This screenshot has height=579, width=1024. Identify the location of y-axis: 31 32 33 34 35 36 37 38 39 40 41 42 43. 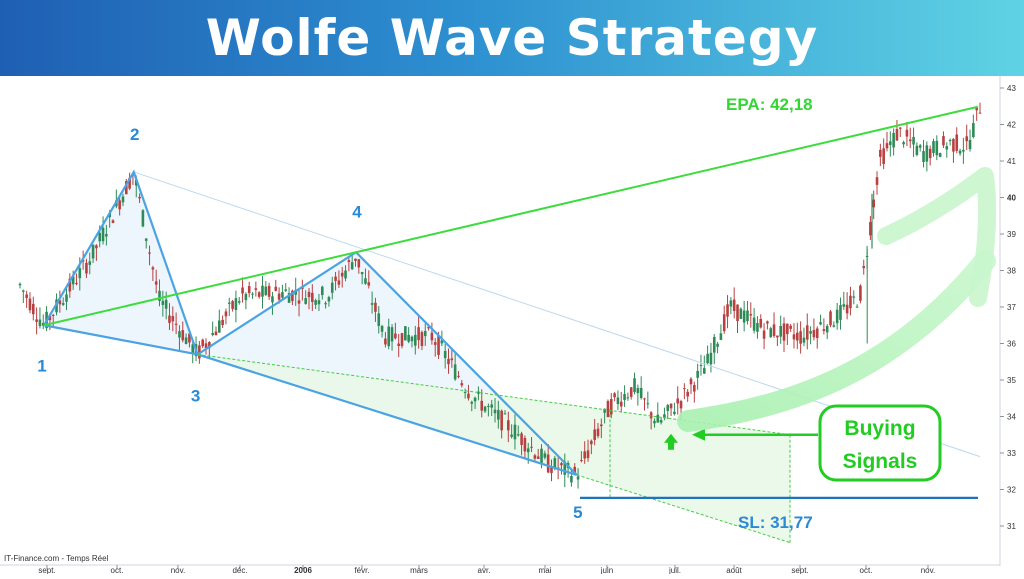
(1008, 307).